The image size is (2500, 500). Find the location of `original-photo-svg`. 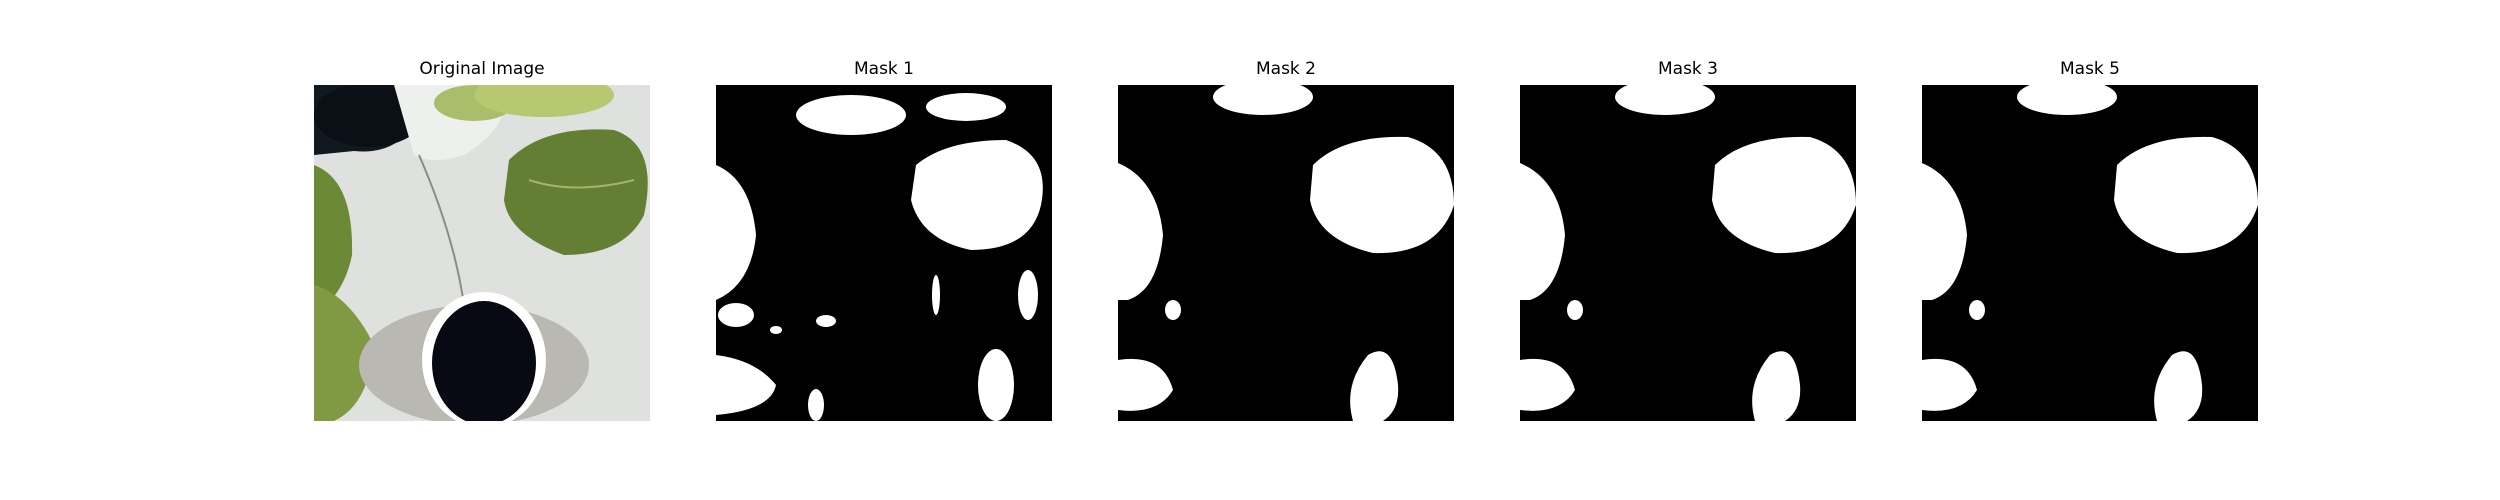

original-photo-svg is located at coordinates (482, 253).